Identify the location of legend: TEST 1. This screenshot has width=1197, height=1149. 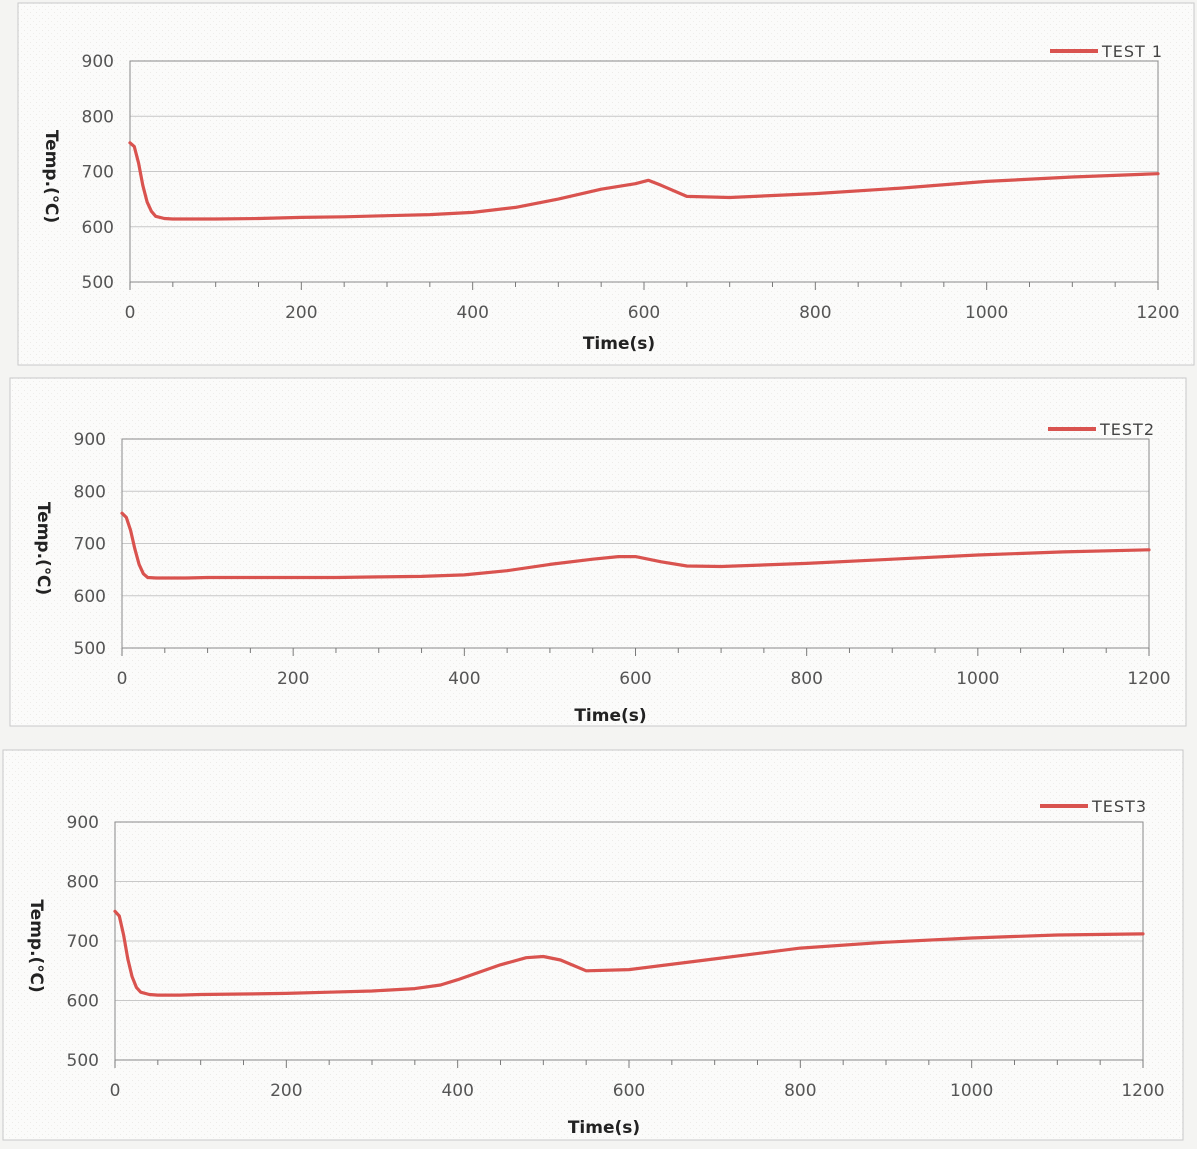
(1106, 51).